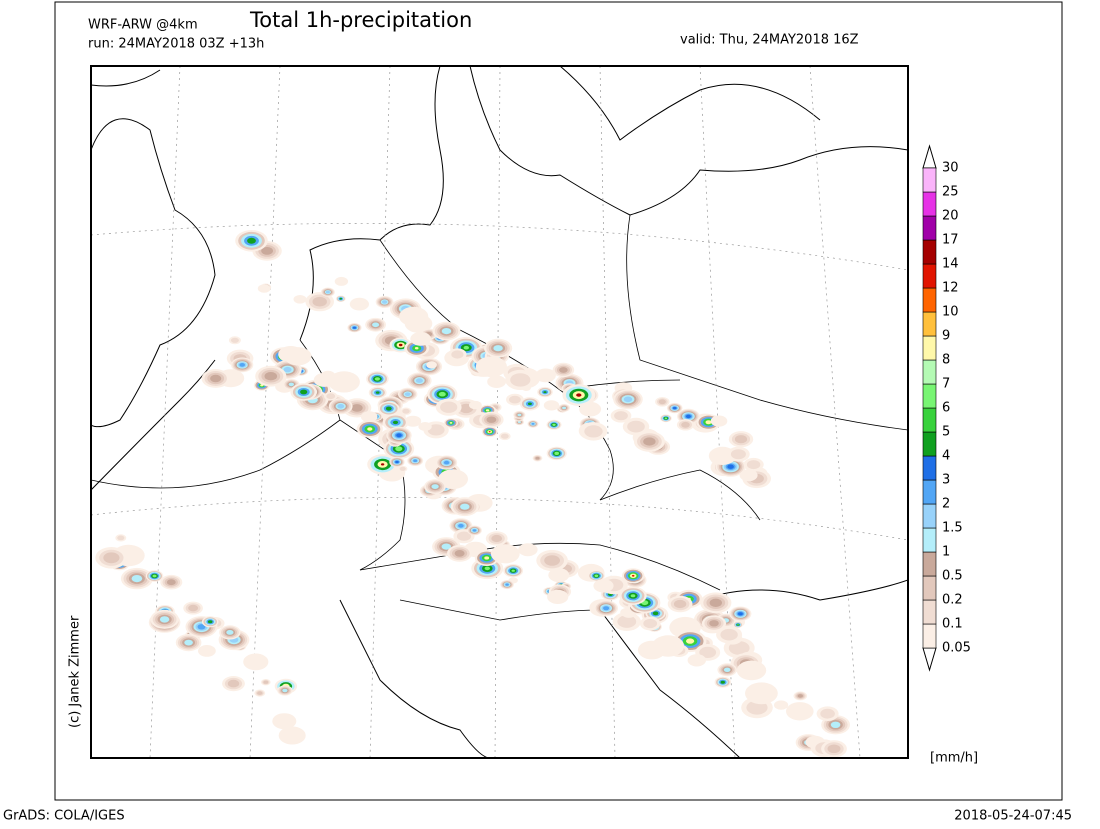  What do you see at coordinates (946, 552) in the screenshot?
I see `legend-label: 1` at bounding box center [946, 552].